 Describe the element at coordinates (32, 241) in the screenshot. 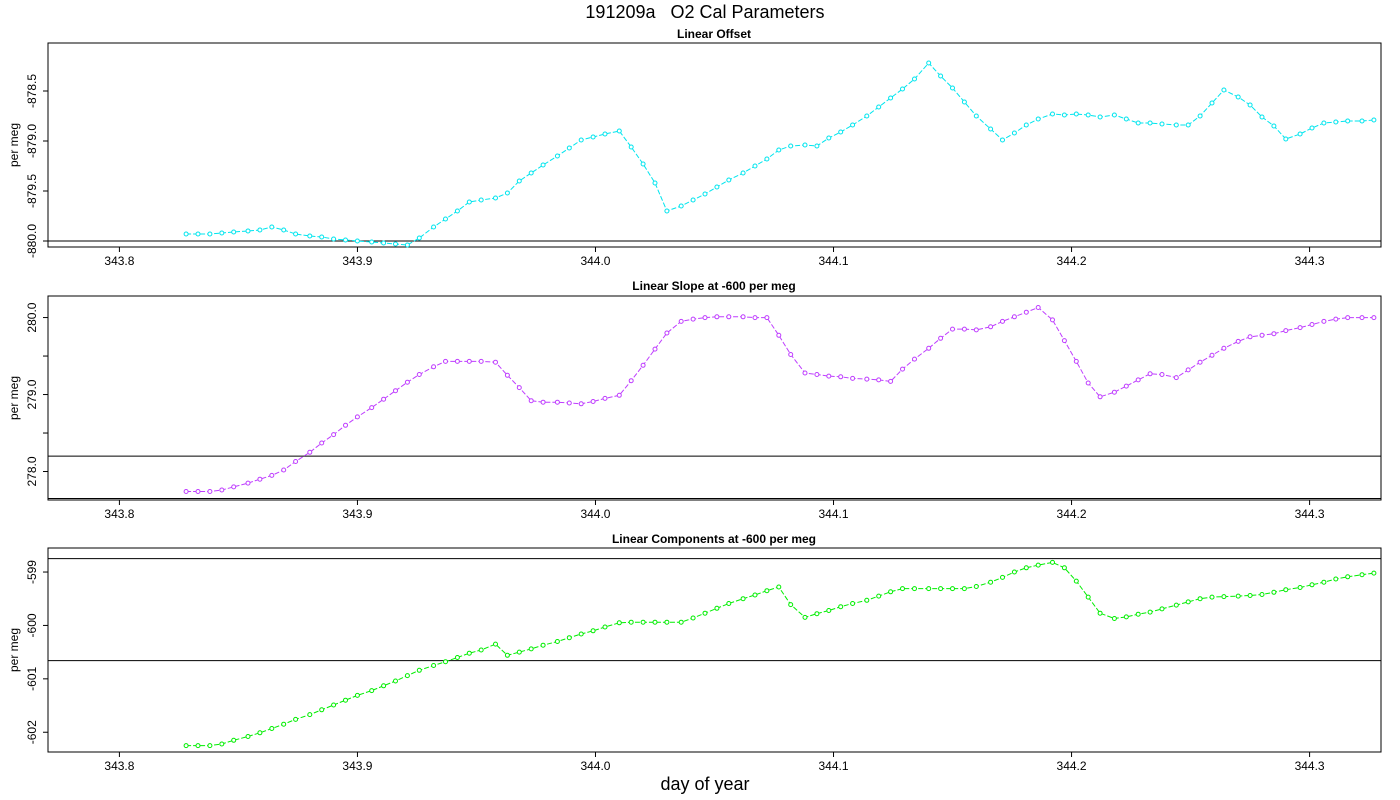

I see `y-tick-label: -880.0` at that location.